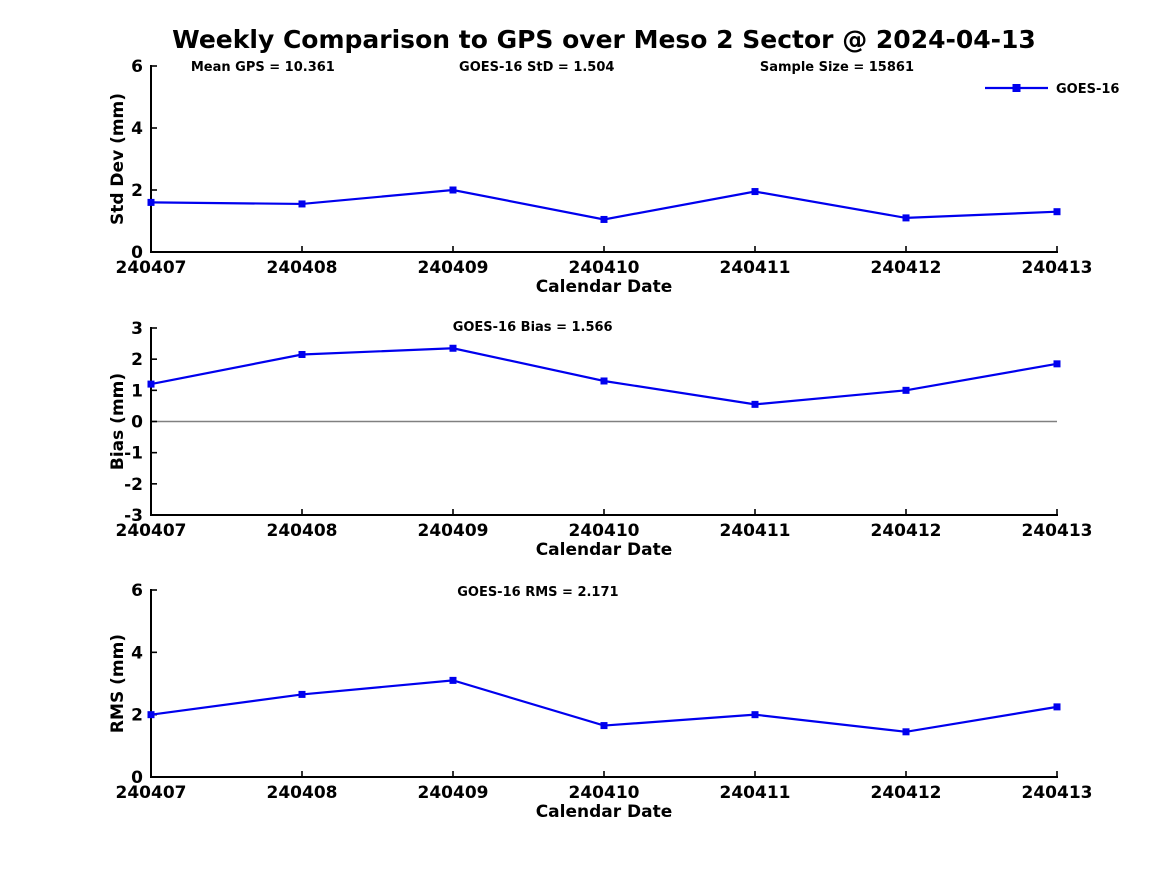 Image resolution: width=1167 pixels, height=875 pixels. I want to click on subplot-annotation: GOES-16 StD = 1.504, so click(536, 67).